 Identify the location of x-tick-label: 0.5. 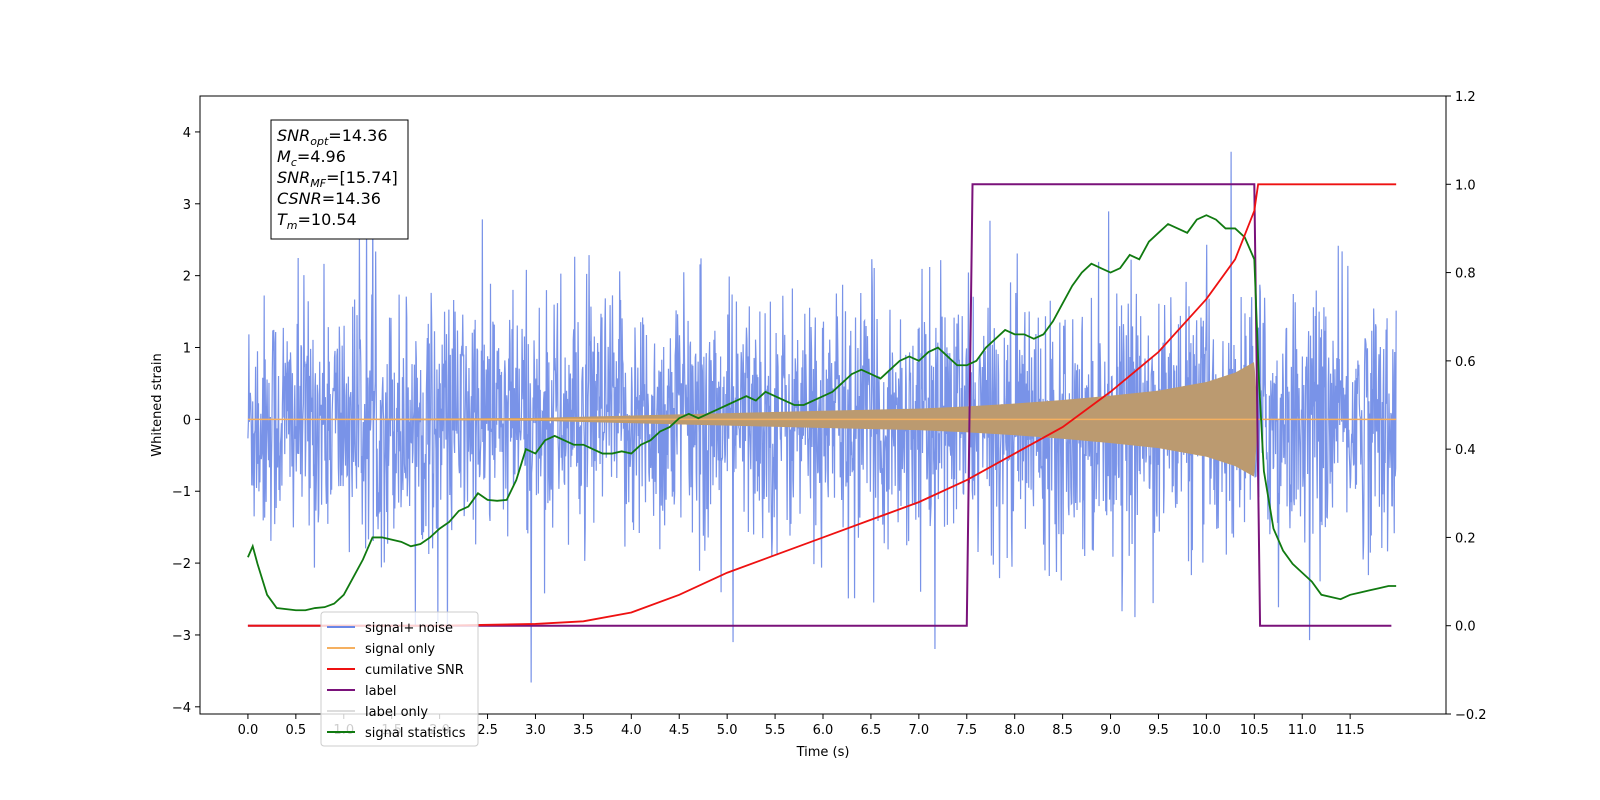
(296, 730).